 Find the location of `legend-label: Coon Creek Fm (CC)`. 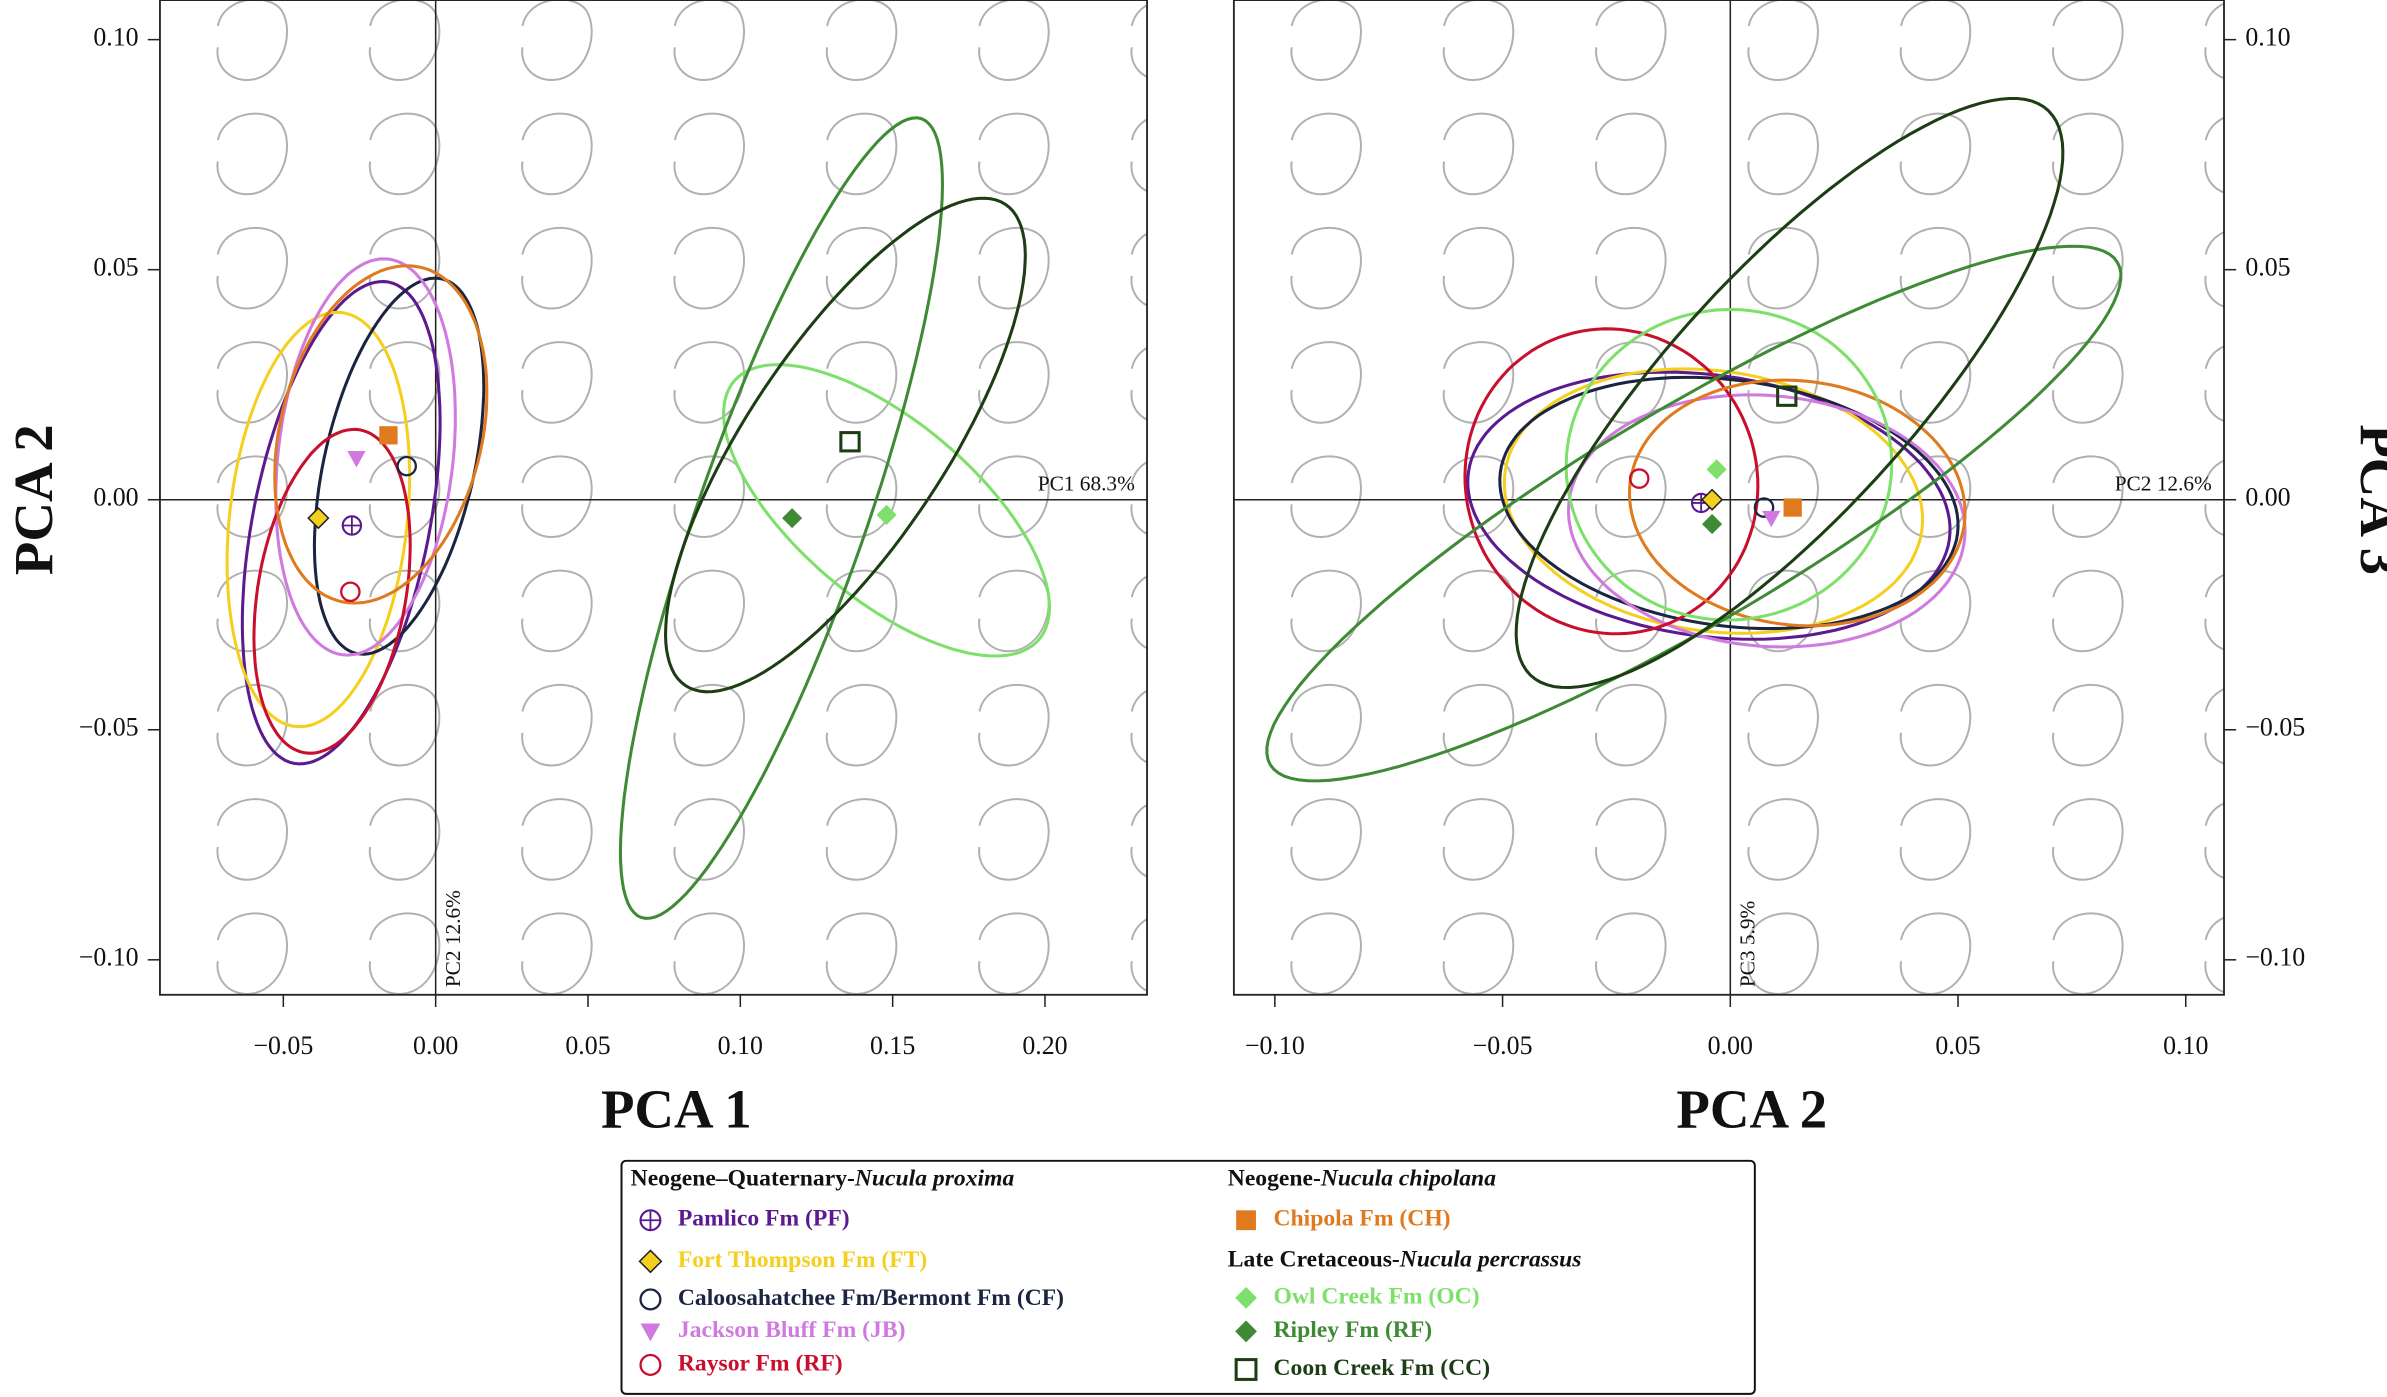

legend-label: Coon Creek Fm (CC) is located at coordinates (1381, 1368).